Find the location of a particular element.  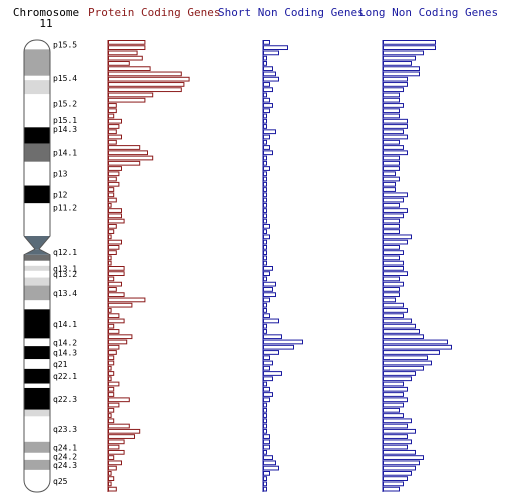

band-label: q21 is located at coordinates (60, 364).